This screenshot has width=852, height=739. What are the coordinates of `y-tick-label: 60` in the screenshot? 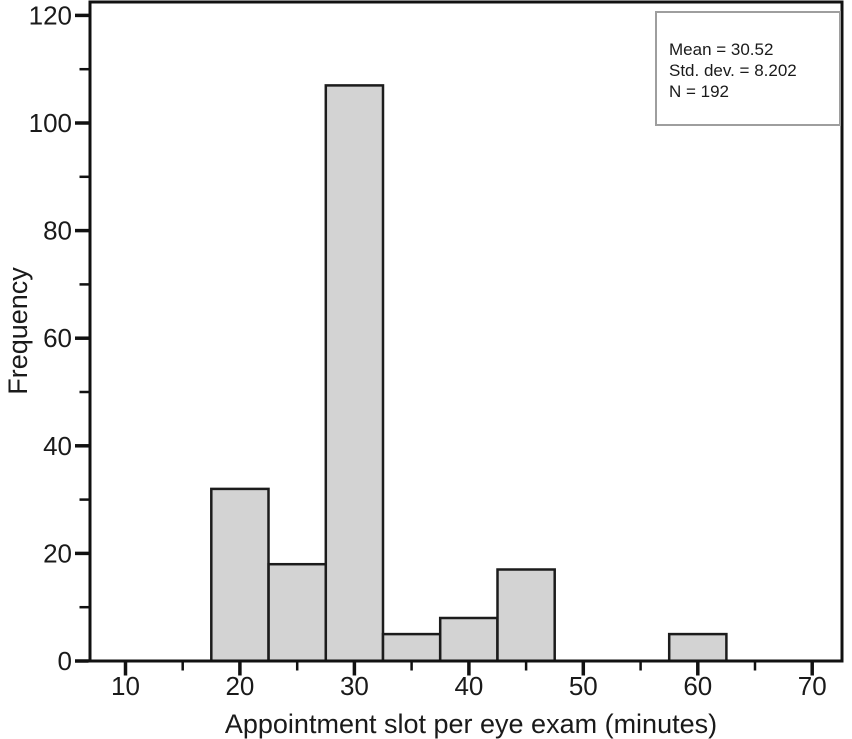 It's located at (57, 338).